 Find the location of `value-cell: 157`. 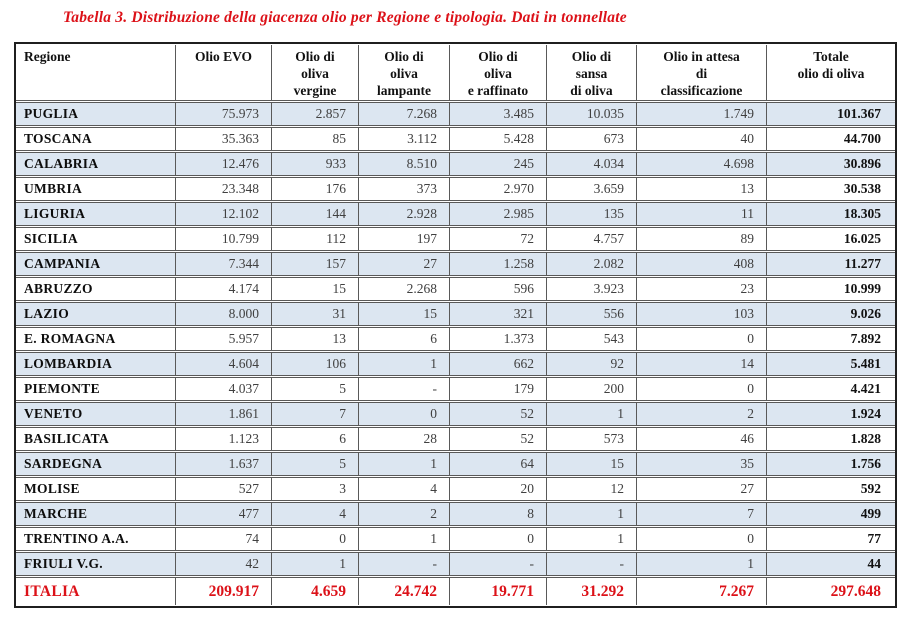

value-cell: 157 is located at coordinates (315, 264).